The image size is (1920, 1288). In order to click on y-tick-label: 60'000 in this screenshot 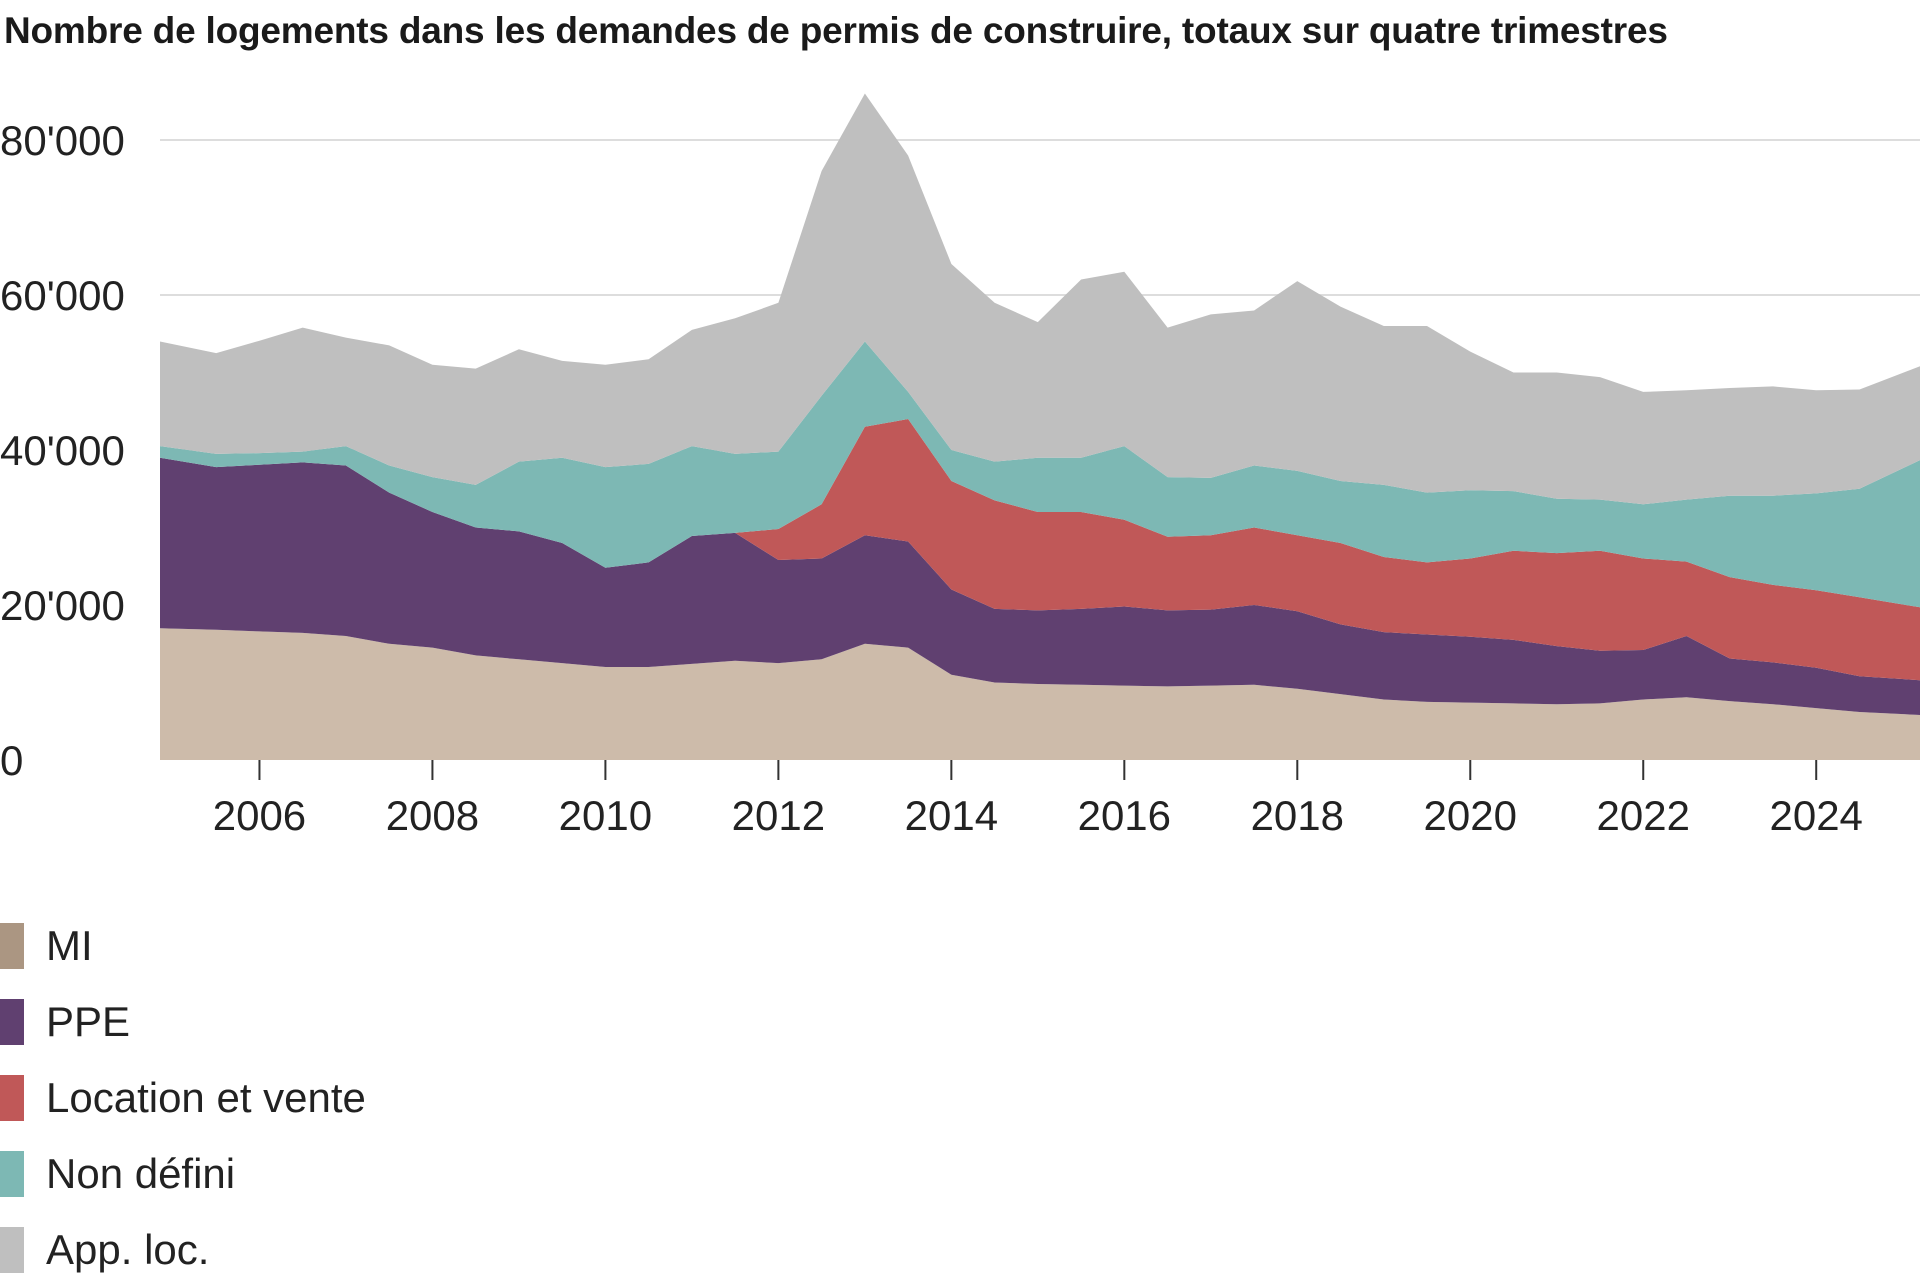, I will do `click(62, 295)`.